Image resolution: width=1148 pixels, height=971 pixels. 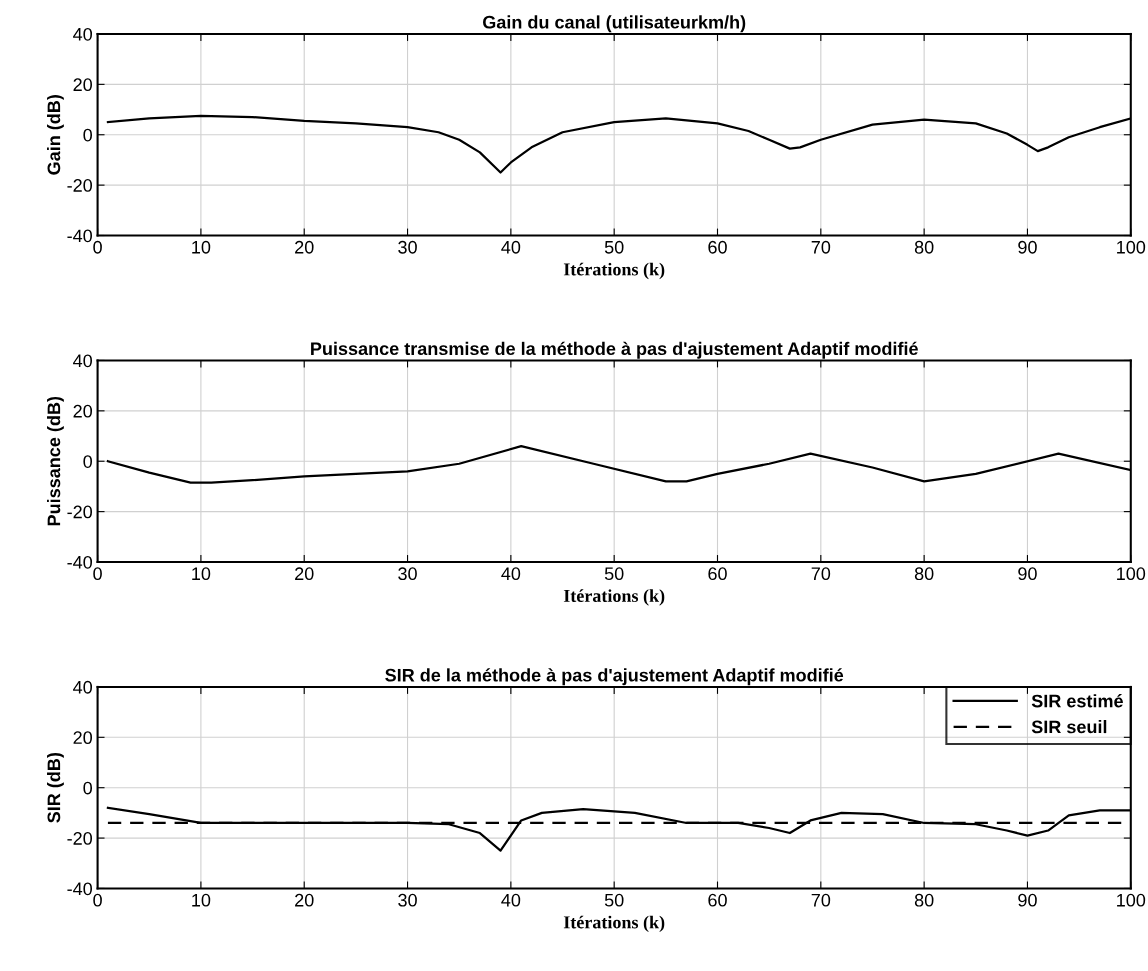 I want to click on chart-title: SIR de la méthode à pas d'ajustement Adaptif modifié, so click(x=614, y=677).